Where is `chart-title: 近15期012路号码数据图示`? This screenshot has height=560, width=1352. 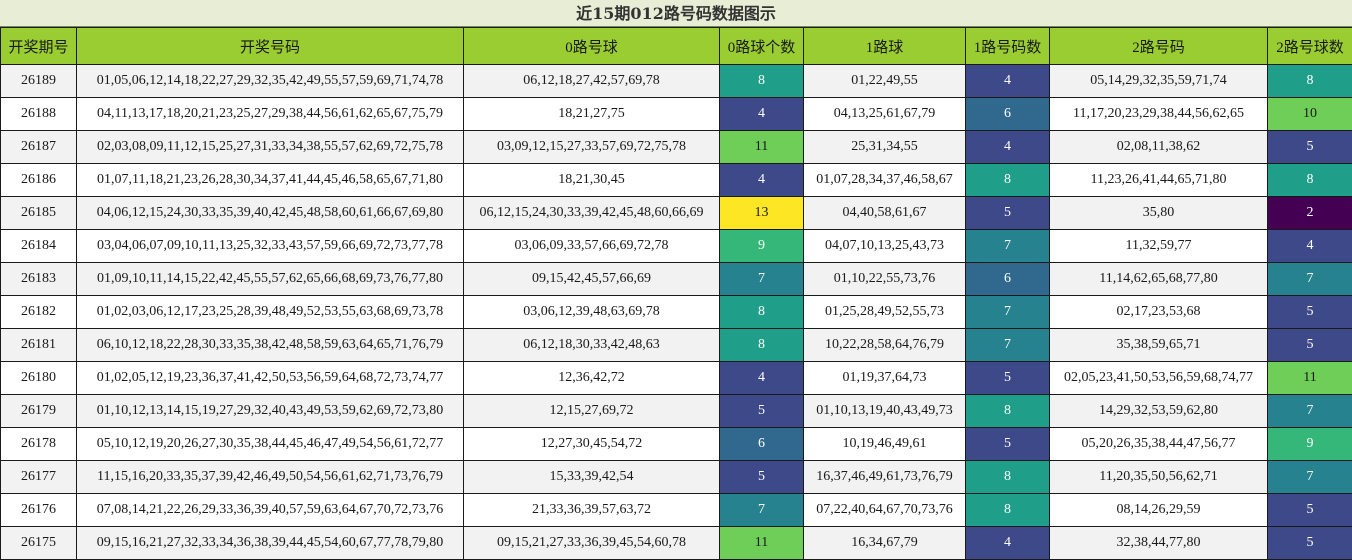 chart-title: 近15期012路号码数据图示 is located at coordinates (676, 13).